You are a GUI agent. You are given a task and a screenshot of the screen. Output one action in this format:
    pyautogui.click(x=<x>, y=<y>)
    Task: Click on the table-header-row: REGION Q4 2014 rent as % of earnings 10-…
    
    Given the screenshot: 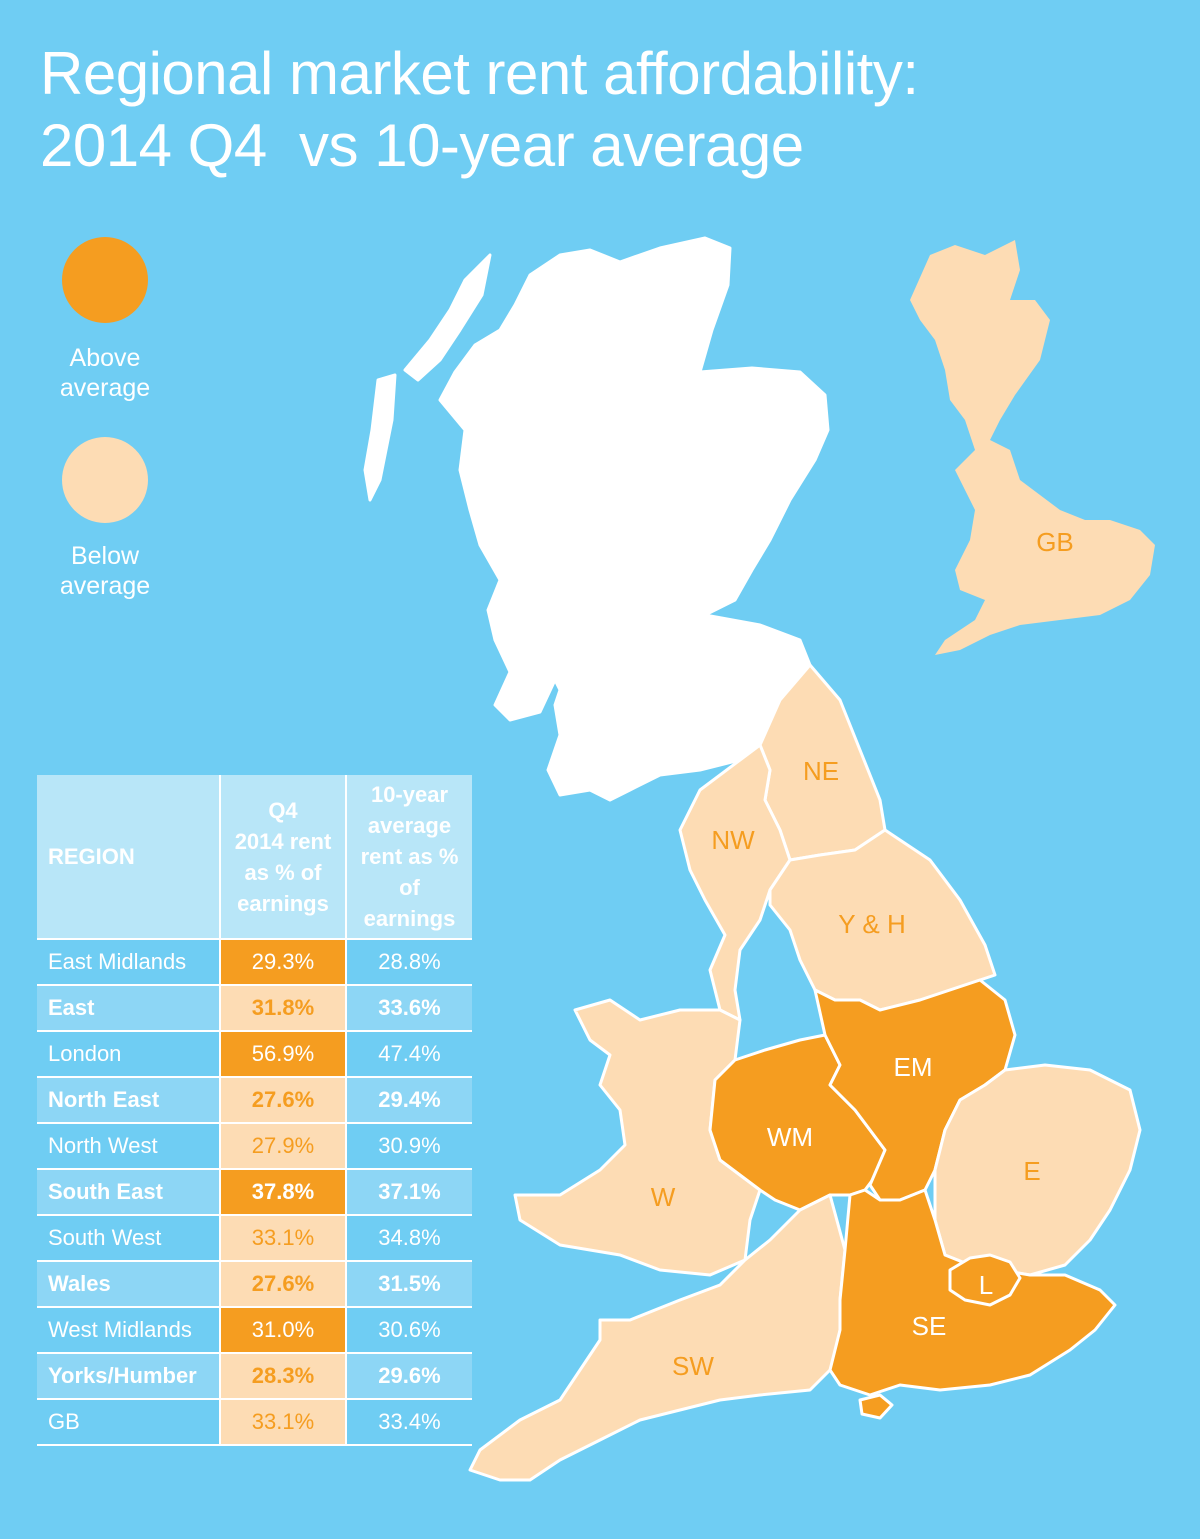 What is the action you would take?
    pyautogui.click(x=254, y=857)
    